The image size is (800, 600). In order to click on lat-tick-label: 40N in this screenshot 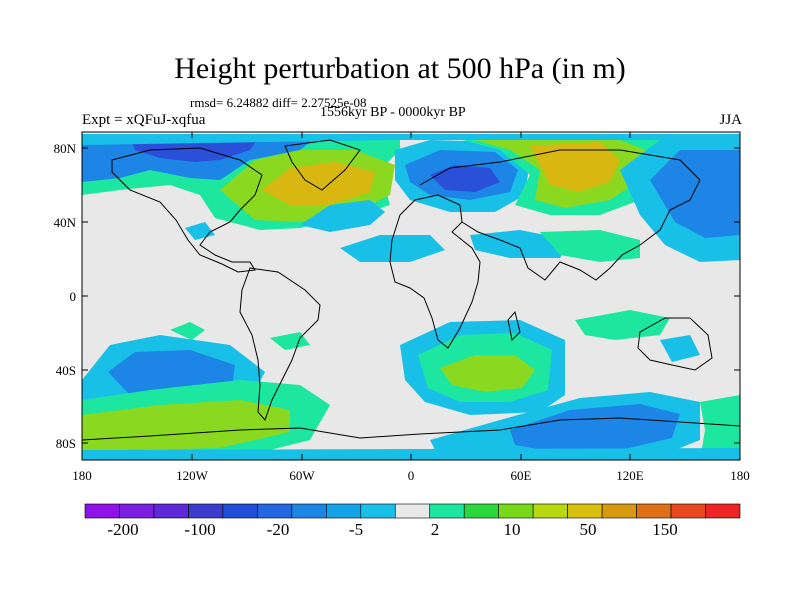, I will do `click(65, 222)`.